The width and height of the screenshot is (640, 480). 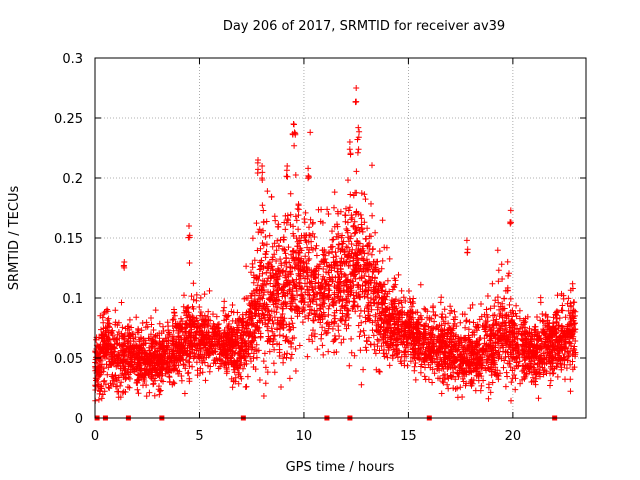 What do you see at coordinates (14, 238) in the screenshot?
I see `y-axis-label: SRMTID / TECUs` at bounding box center [14, 238].